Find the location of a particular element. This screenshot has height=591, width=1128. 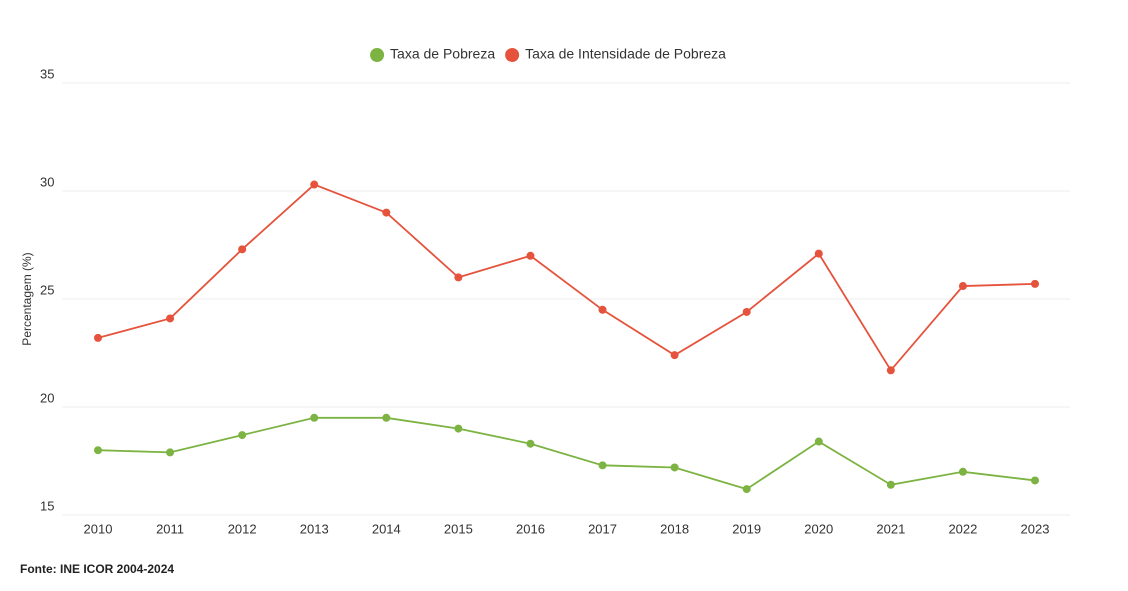

x-tick-label: 2011 is located at coordinates (170, 528).